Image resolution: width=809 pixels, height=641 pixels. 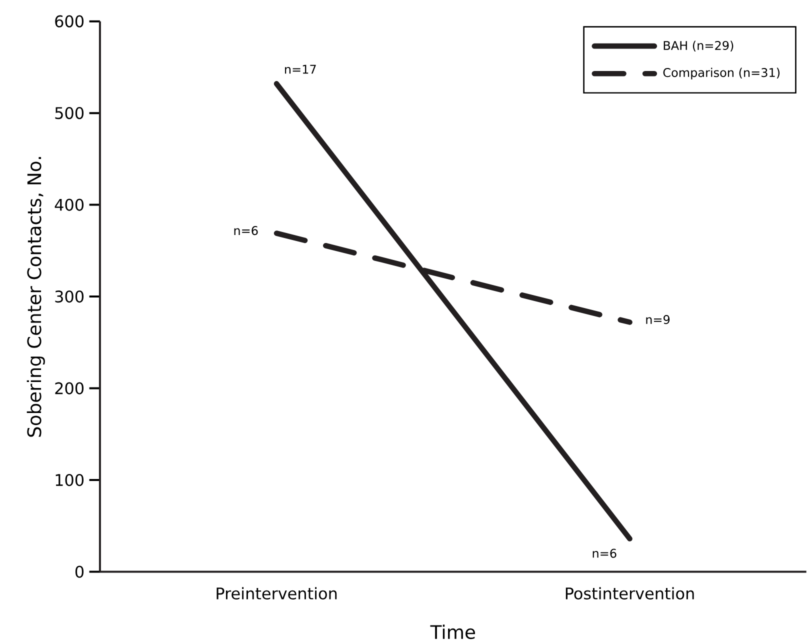 I want to click on y-tick-label: 600, so click(x=69, y=21).